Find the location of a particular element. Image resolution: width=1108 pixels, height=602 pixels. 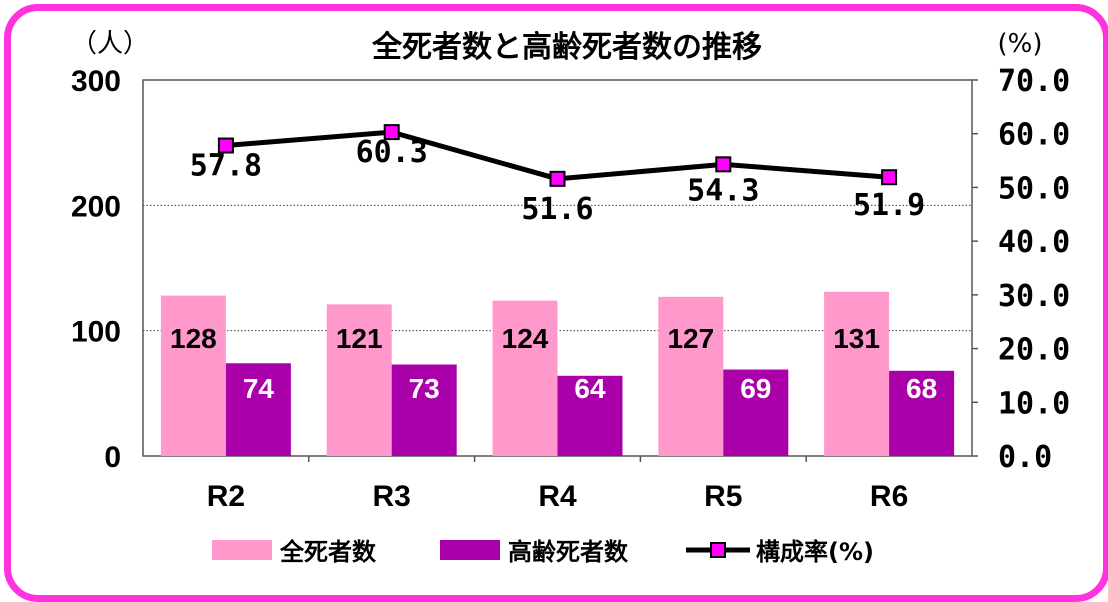

chart-title: 全死者数と高齢死者数の推移 is located at coordinates (566, 47).